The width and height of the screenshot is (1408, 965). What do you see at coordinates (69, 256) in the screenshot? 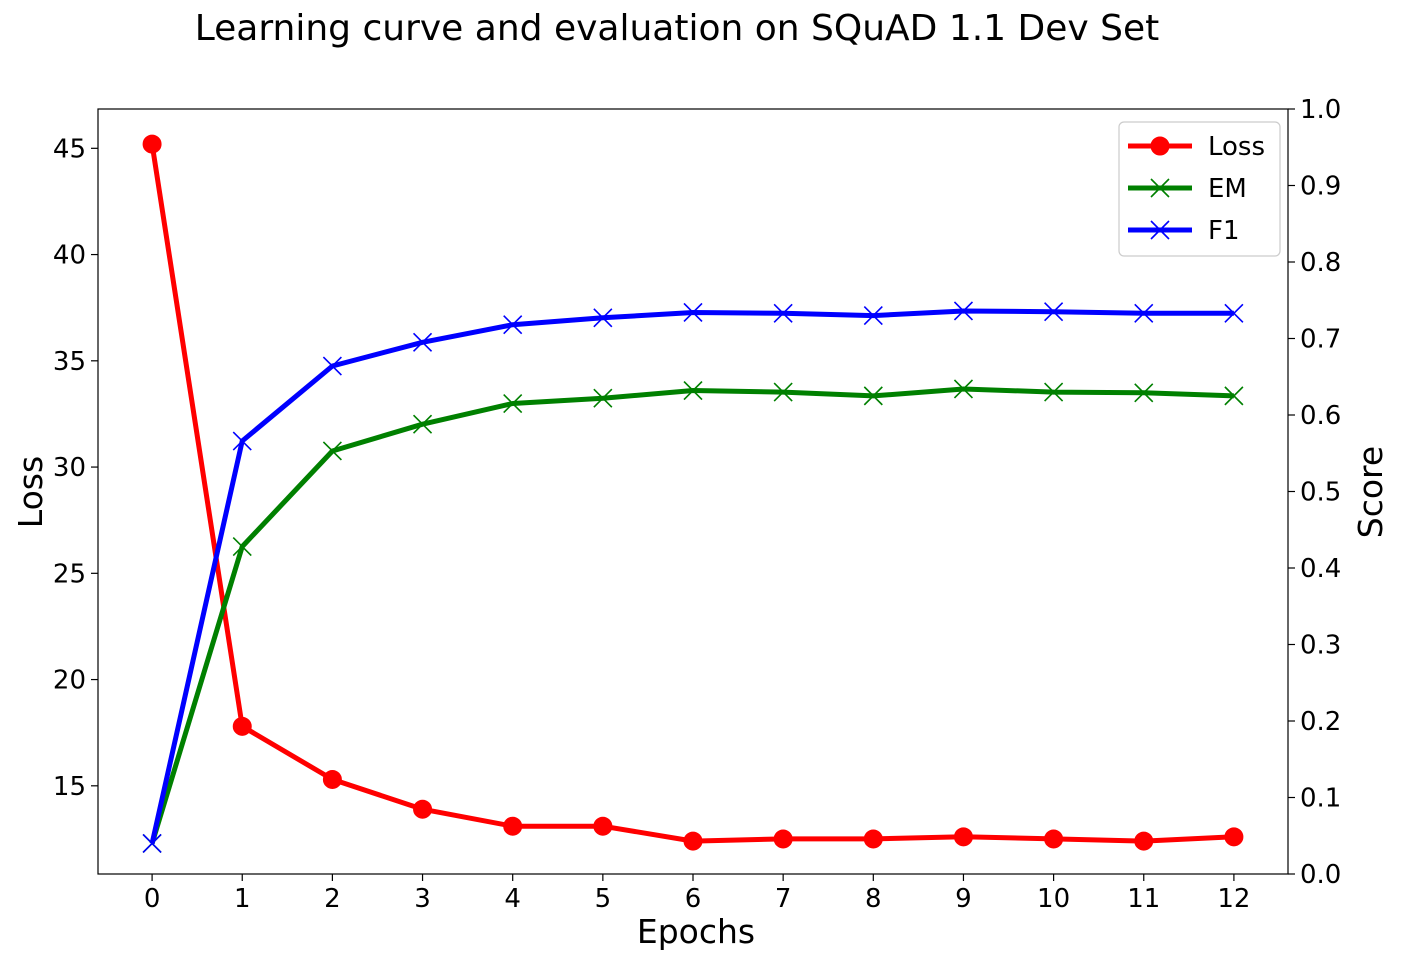
I see `y-left-tick-label: 40` at bounding box center [69, 256].